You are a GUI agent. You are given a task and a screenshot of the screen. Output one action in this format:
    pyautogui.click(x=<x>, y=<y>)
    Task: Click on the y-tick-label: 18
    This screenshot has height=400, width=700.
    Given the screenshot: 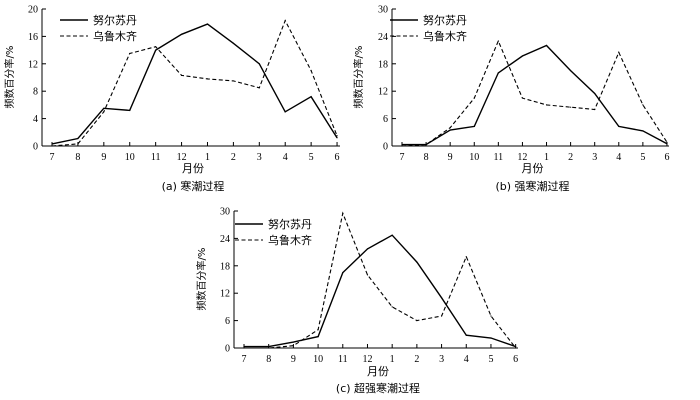 What is the action you would take?
    pyautogui.click(x=383, y=64)
    